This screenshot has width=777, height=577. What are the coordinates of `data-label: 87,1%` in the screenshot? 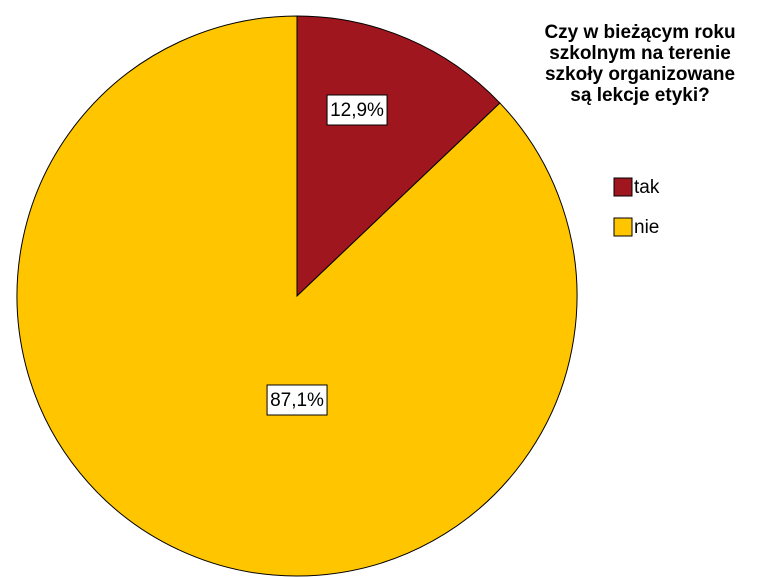 It's located at (297, 400).